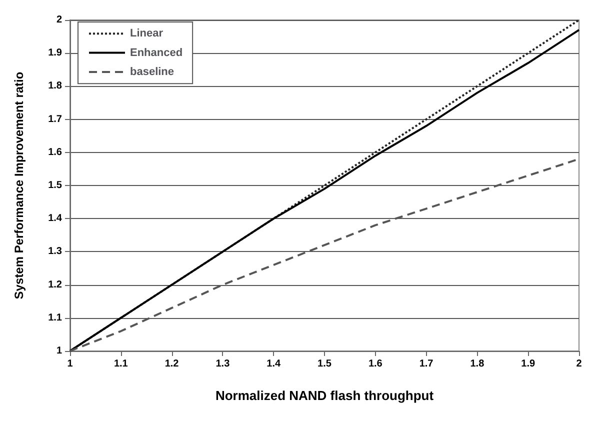  I want to click on legend-label: baseline, so click(152, 72).